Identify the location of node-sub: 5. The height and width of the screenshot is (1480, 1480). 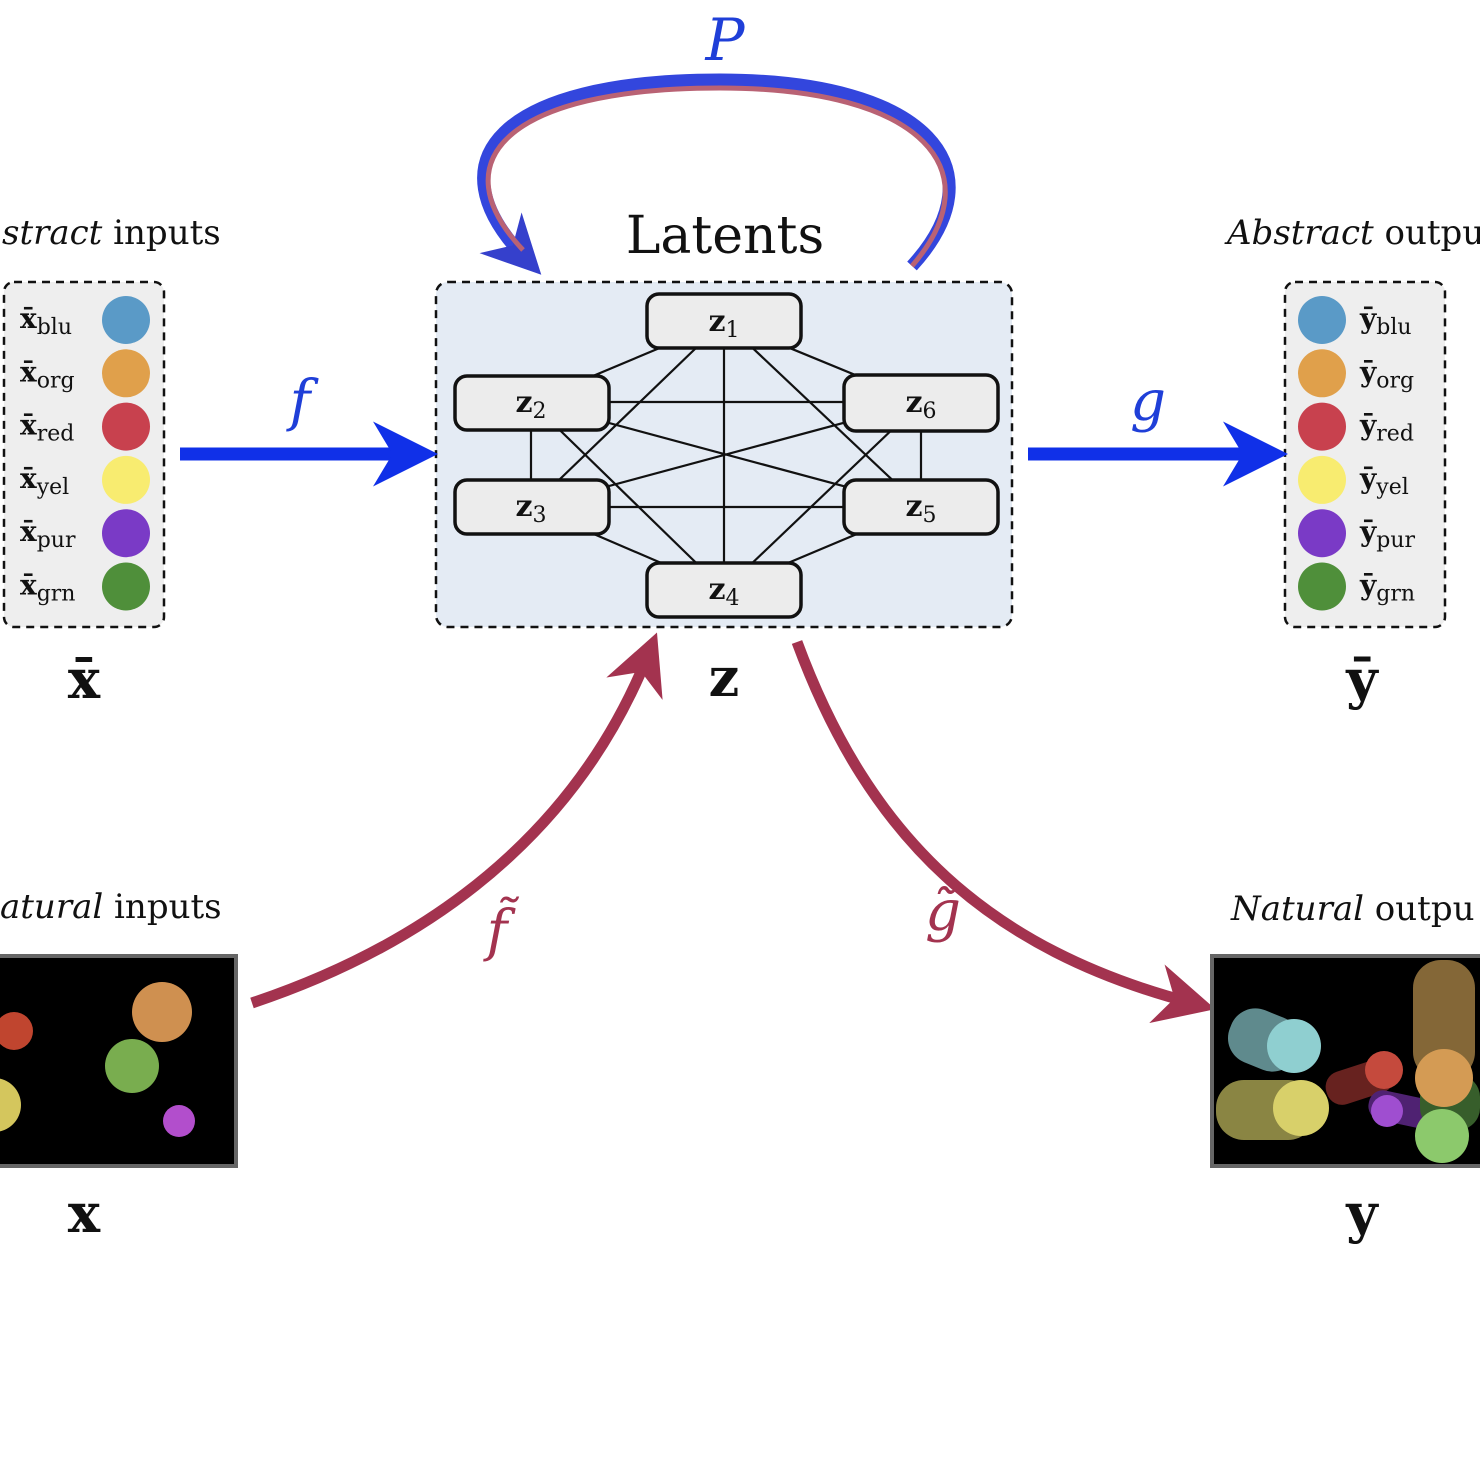
(930, 515).